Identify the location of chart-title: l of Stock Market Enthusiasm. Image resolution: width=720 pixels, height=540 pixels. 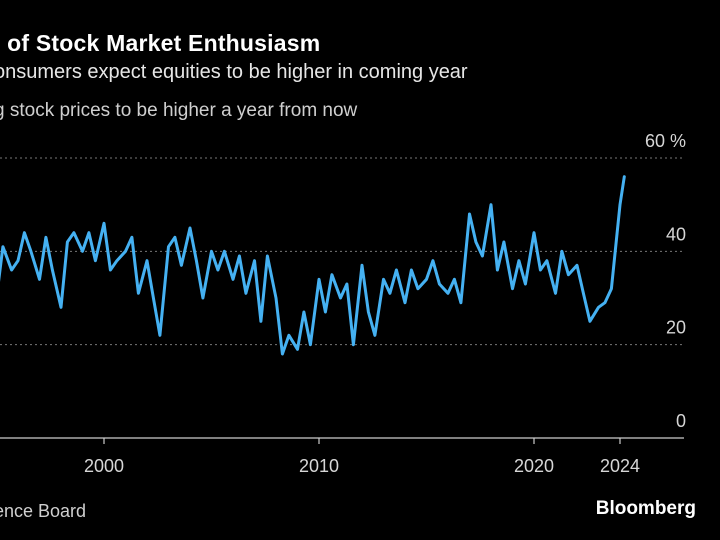
(160, 43).